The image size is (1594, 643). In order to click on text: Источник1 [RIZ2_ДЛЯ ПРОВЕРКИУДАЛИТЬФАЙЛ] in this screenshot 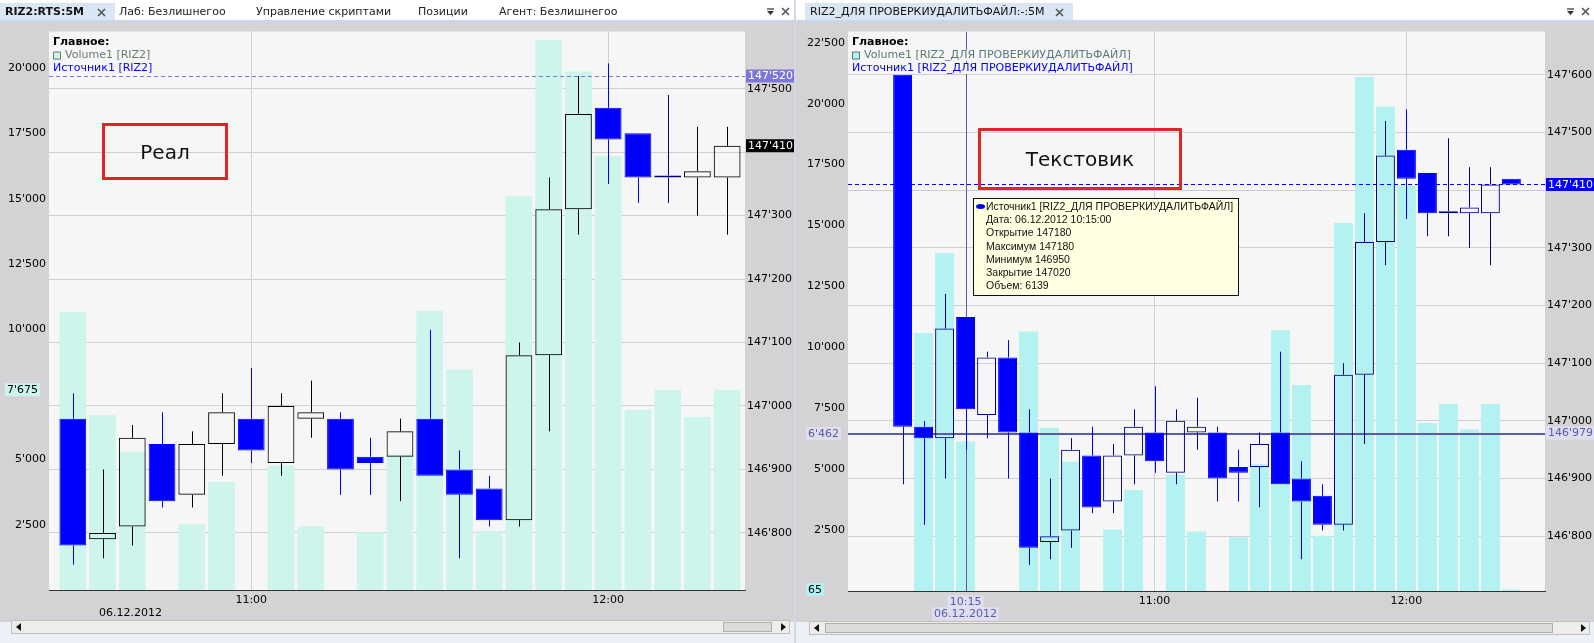, I will do `click(992, 68)`.